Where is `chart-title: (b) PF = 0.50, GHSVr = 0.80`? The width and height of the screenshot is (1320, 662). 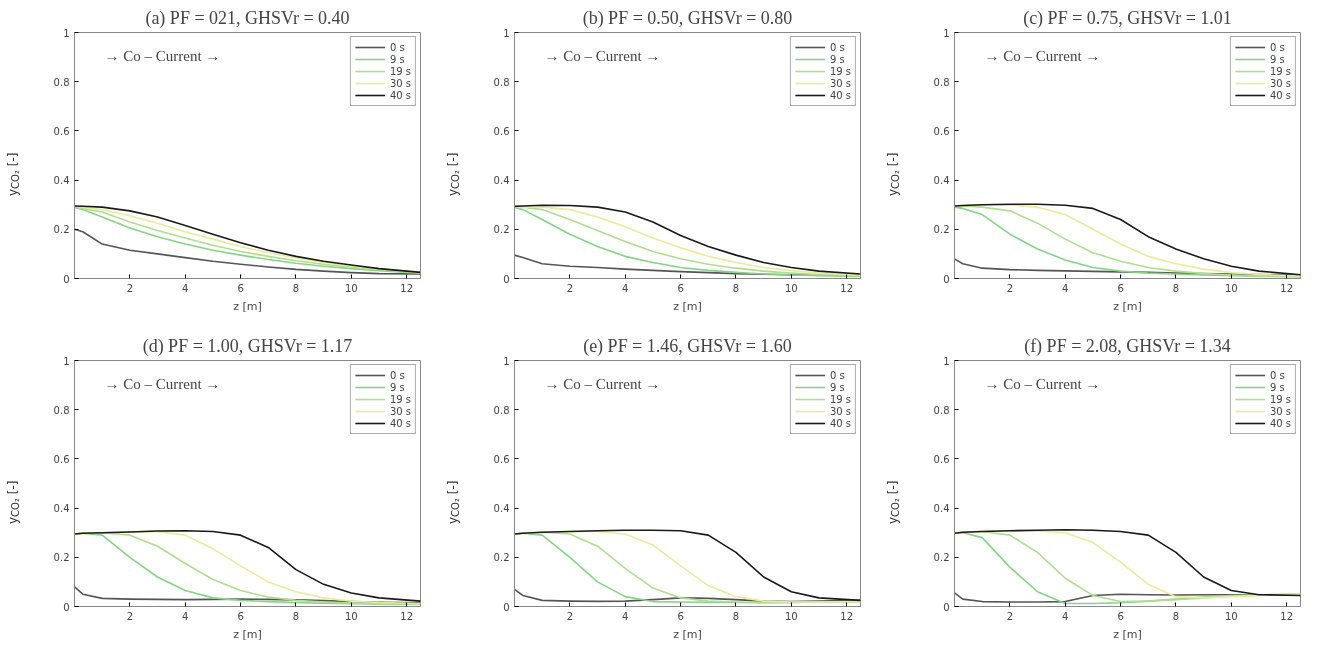
chart-title: (b) PF = 0.50, GHSVr = 0.80 is located at coordinates (687, 18).